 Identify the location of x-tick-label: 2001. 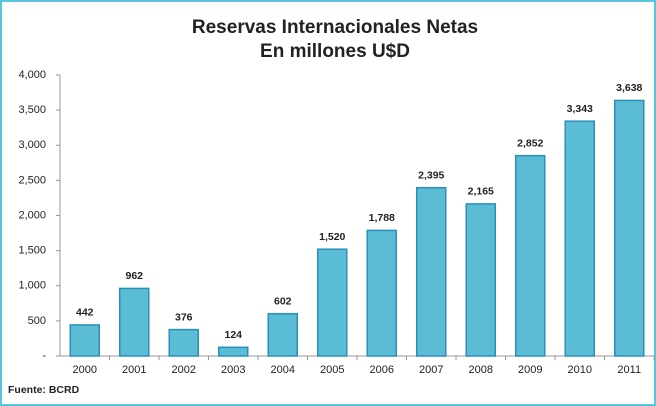
(134, 370).